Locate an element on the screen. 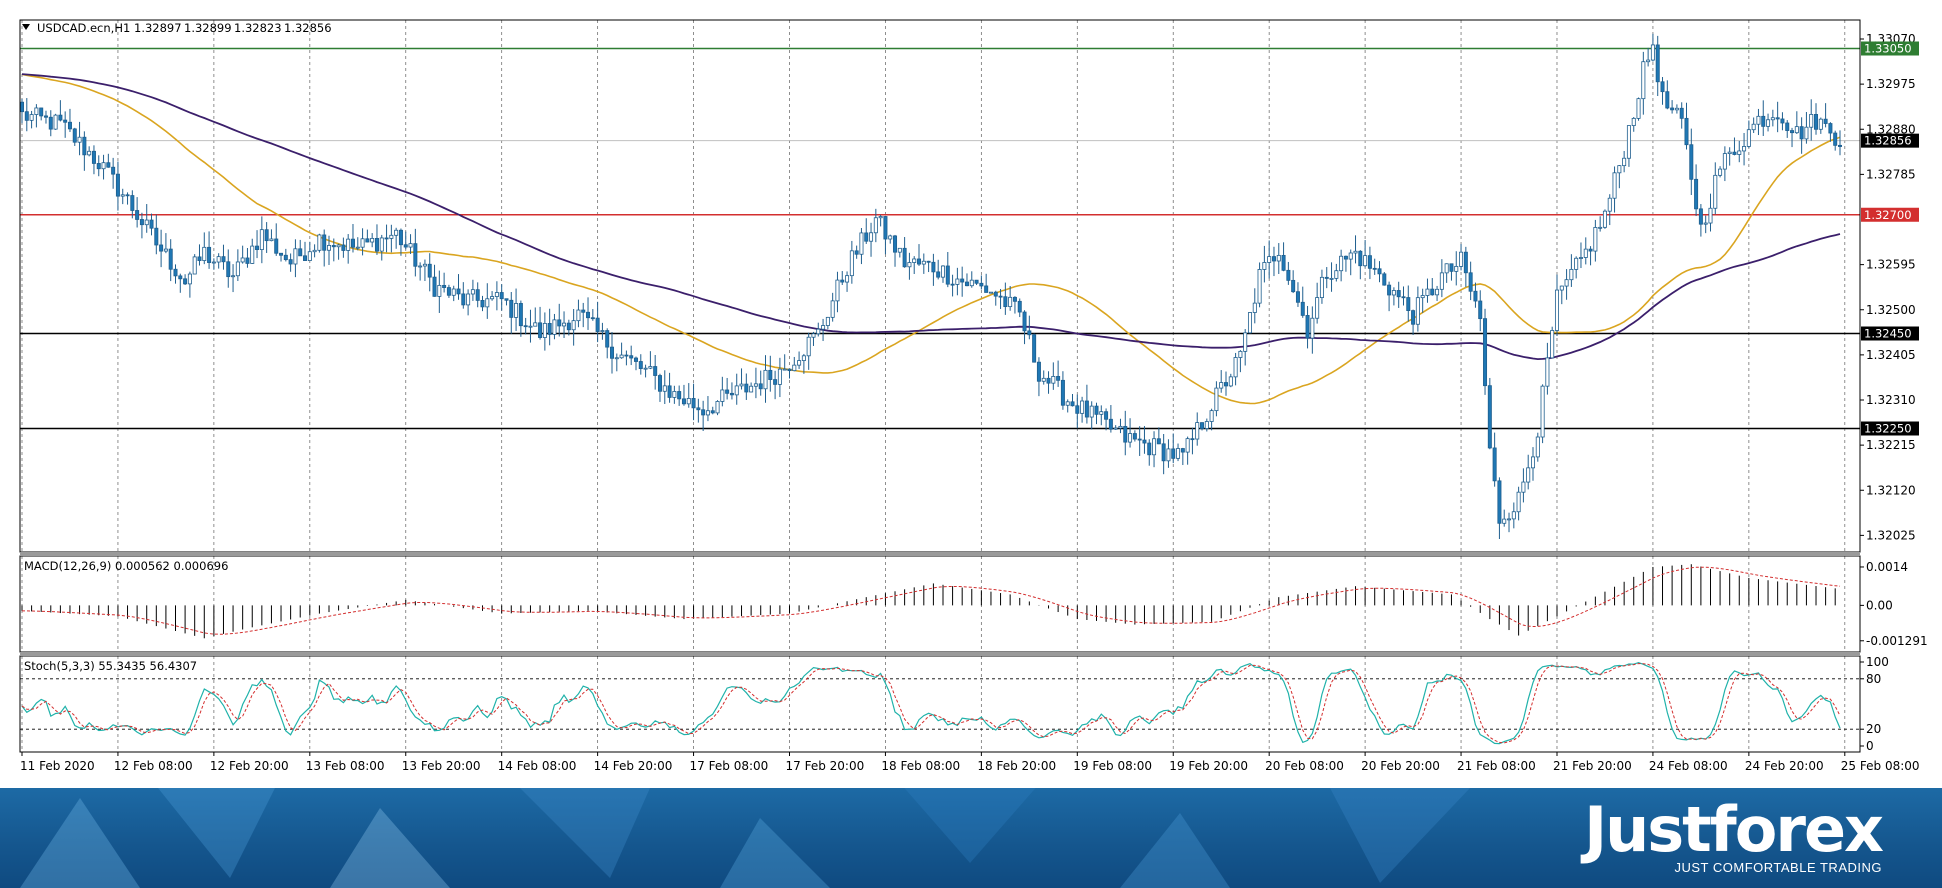 The height and width of the screenshot is (888, 1942). brand-slogan: JUST COMFORTABLE TRADING is located at coordinates (1778, 867).